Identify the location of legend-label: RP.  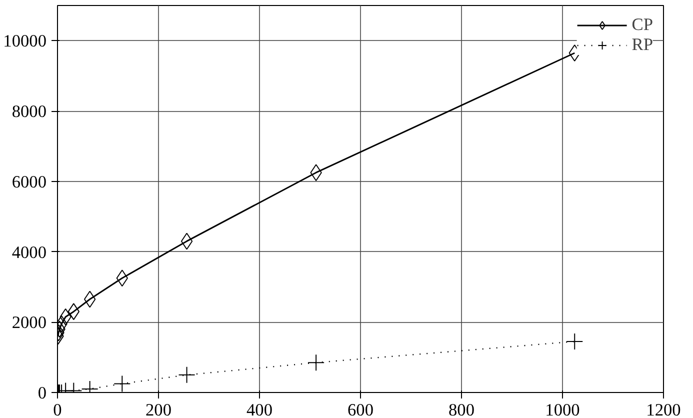
(642, 45).